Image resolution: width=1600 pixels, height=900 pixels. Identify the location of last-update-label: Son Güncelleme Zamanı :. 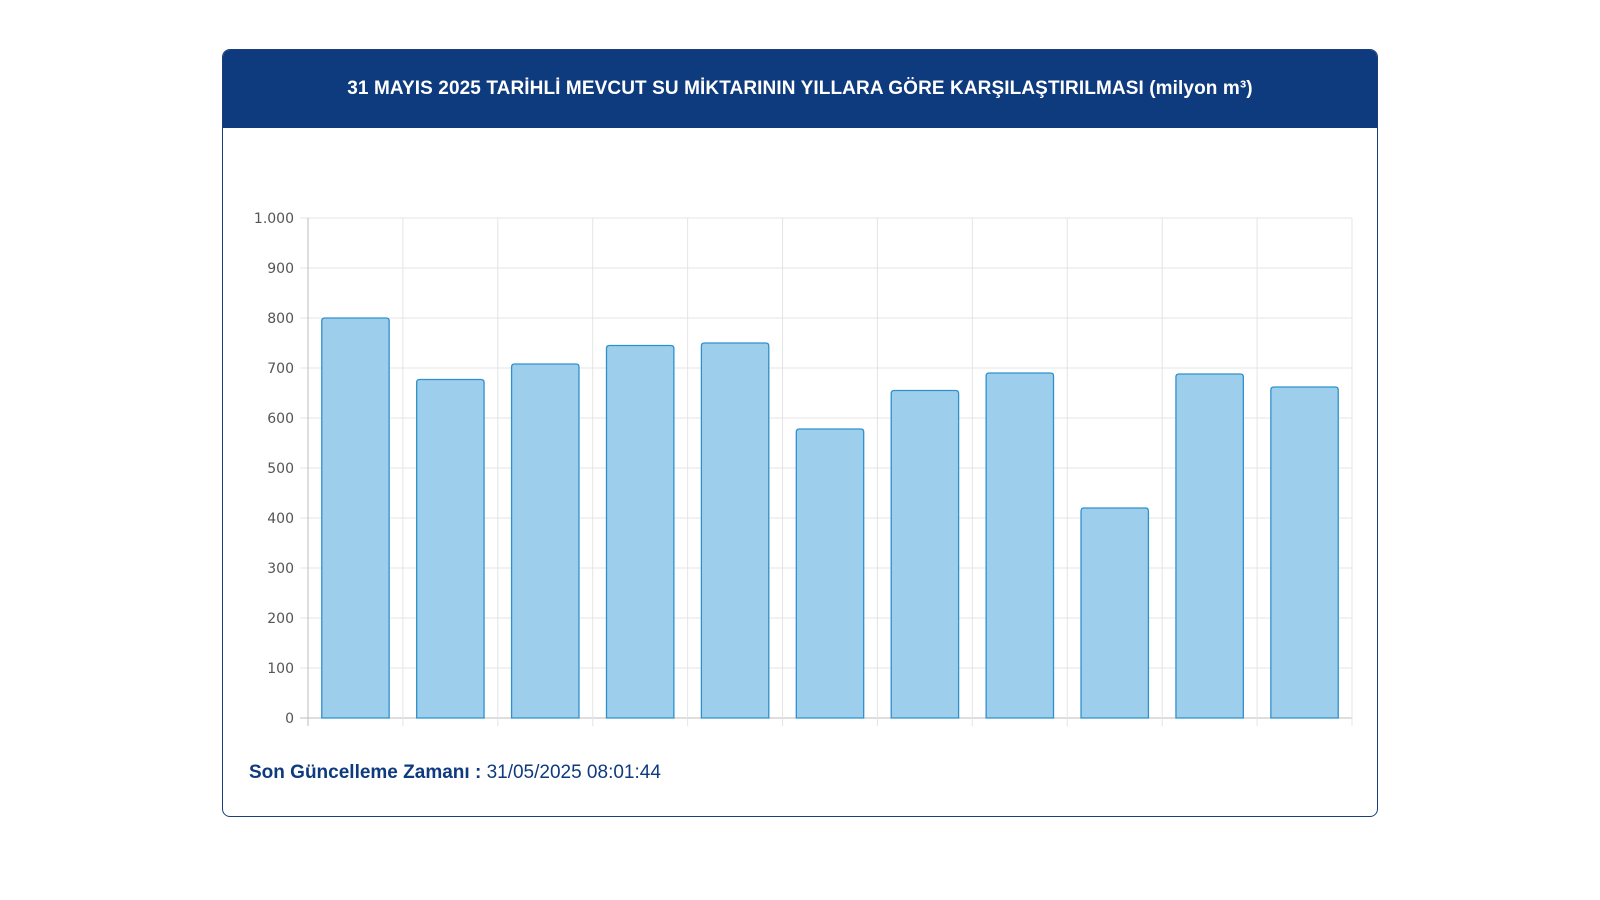
(365, 772).